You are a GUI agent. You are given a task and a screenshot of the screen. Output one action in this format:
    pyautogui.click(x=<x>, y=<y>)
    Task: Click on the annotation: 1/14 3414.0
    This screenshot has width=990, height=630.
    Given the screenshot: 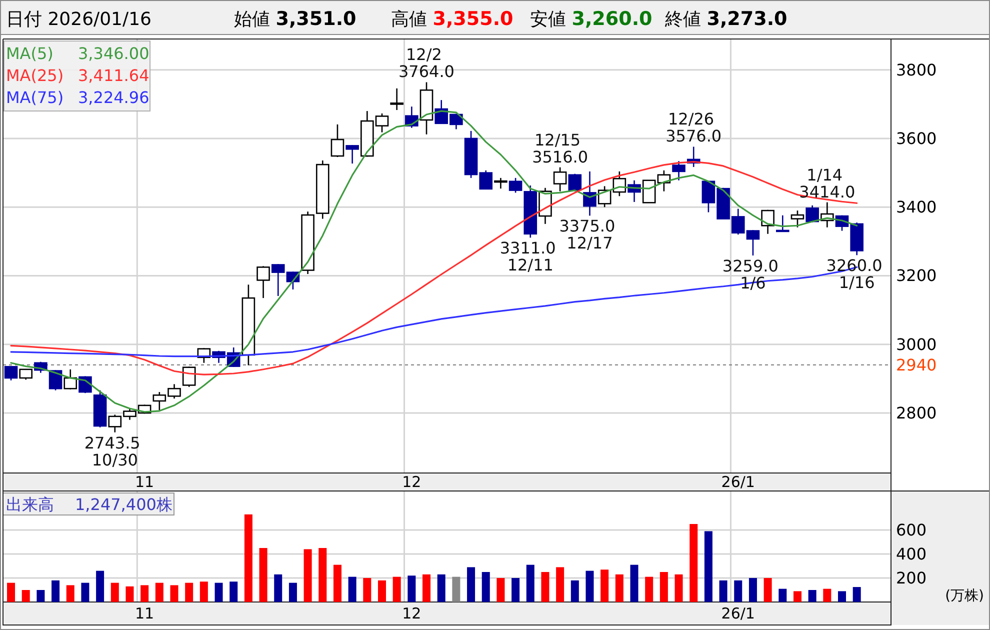 What is the action you would take?
    pyautogui.click(x=827, y=183)
    